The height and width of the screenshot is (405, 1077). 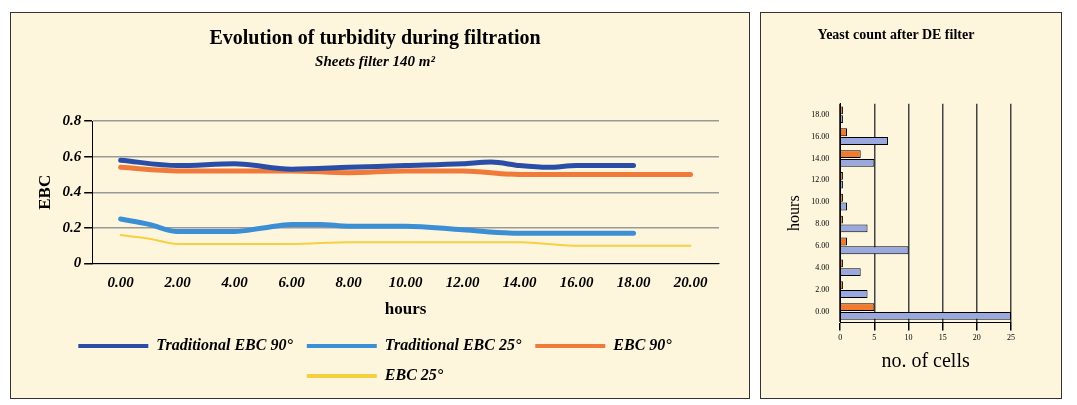 I want to click on y-axis-title: EBC, so click(x=44, y=192).